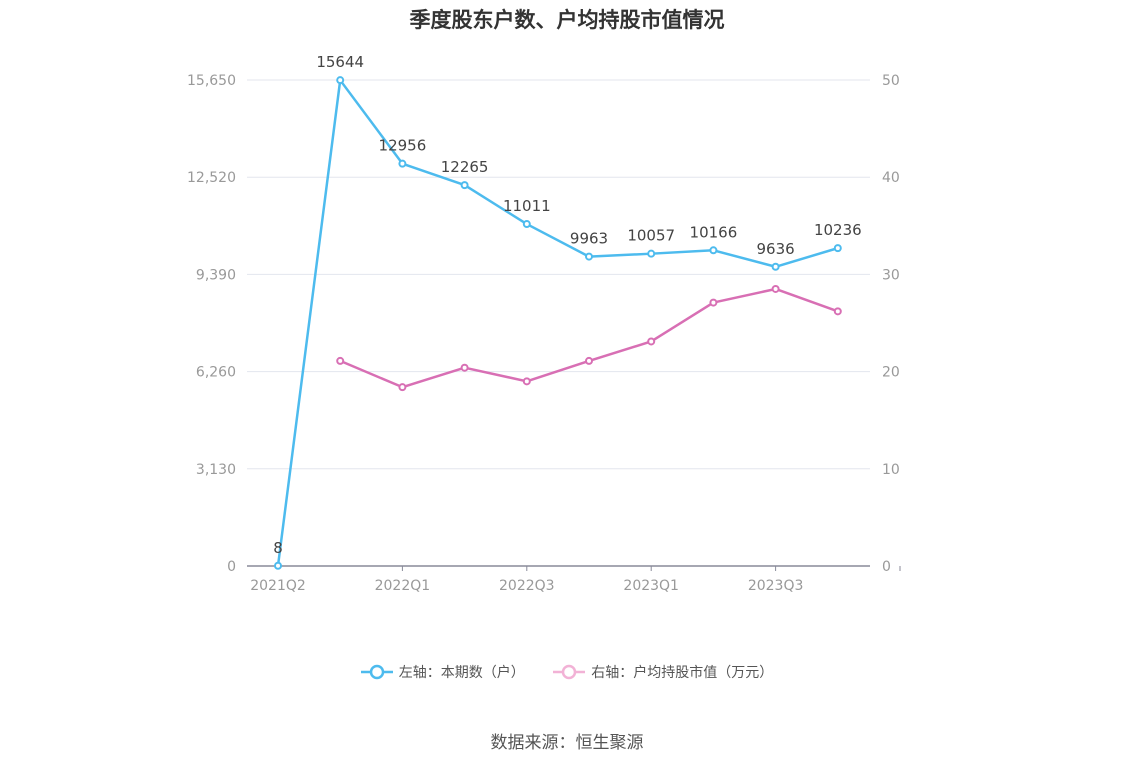 This screenshot has height=766, width=1134. Describe the element at coordinates (838, 230) in the screenshot. I see `data-label: 10236` at that location.